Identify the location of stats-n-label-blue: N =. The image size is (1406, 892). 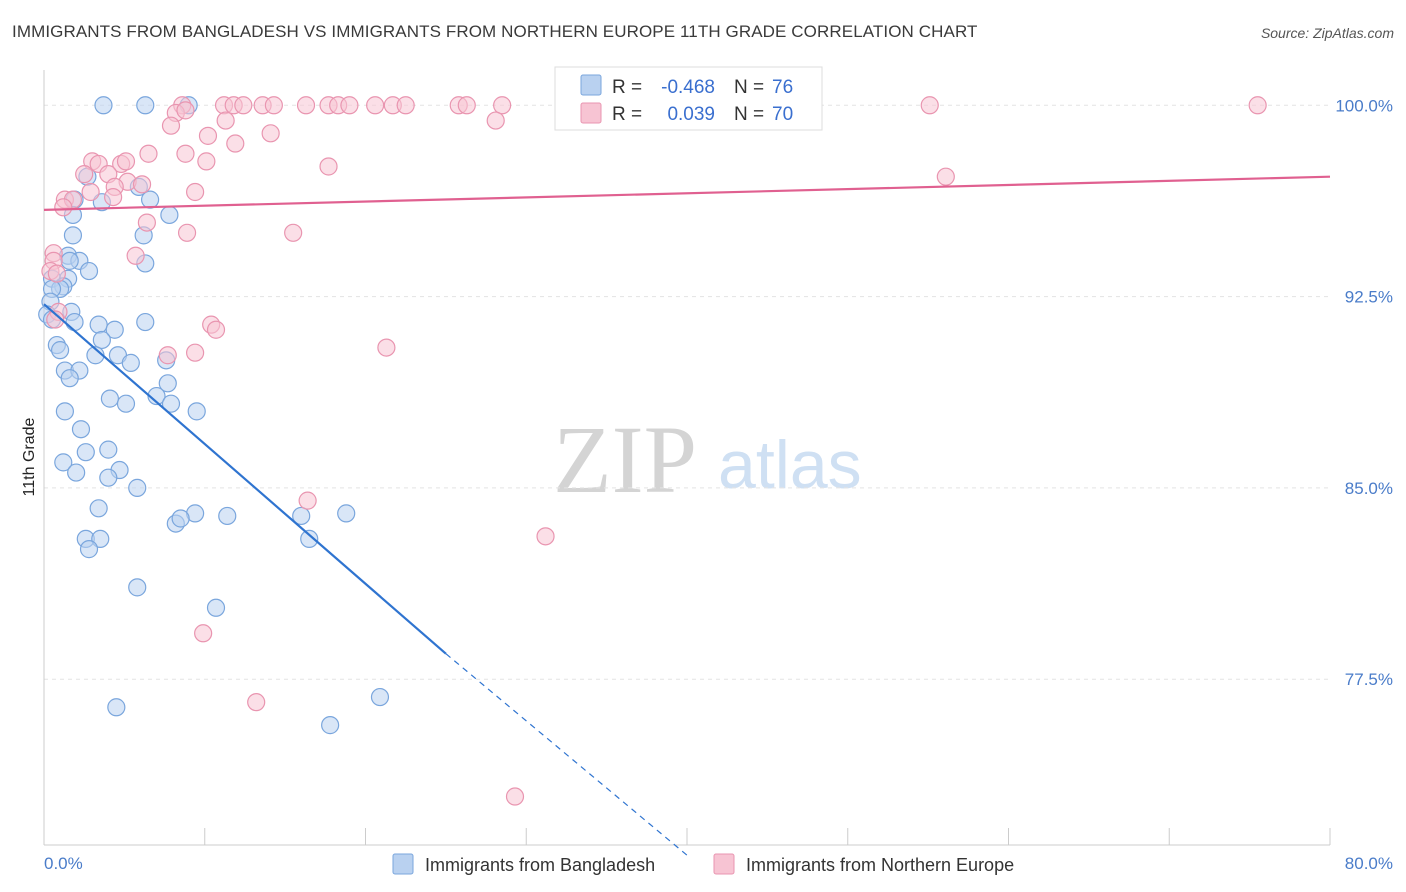
(749, 87).